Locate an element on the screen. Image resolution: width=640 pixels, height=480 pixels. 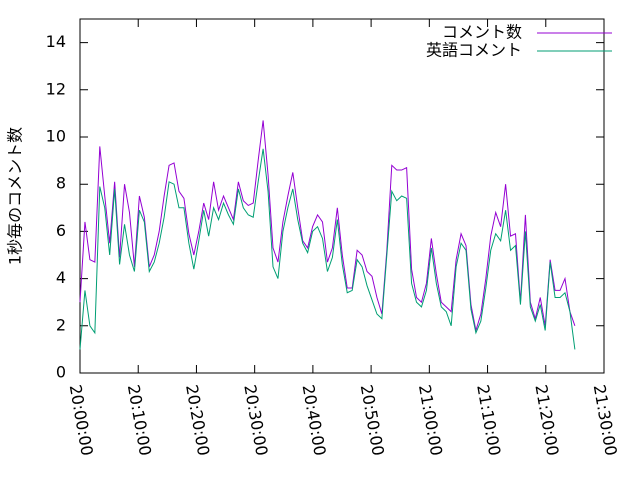
x-tick-label: 21:30:00 is located at coordinates (605, 420).